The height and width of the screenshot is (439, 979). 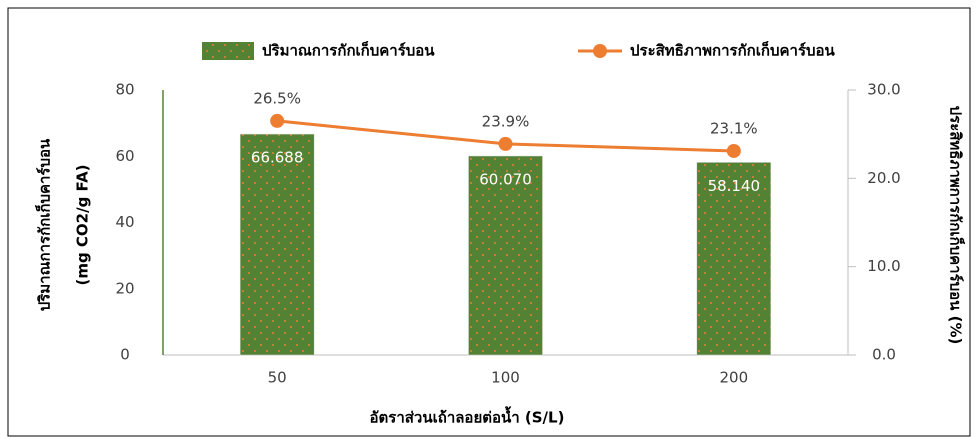 I want to click on y-tick-label: 60, so click(x=124, y=156).